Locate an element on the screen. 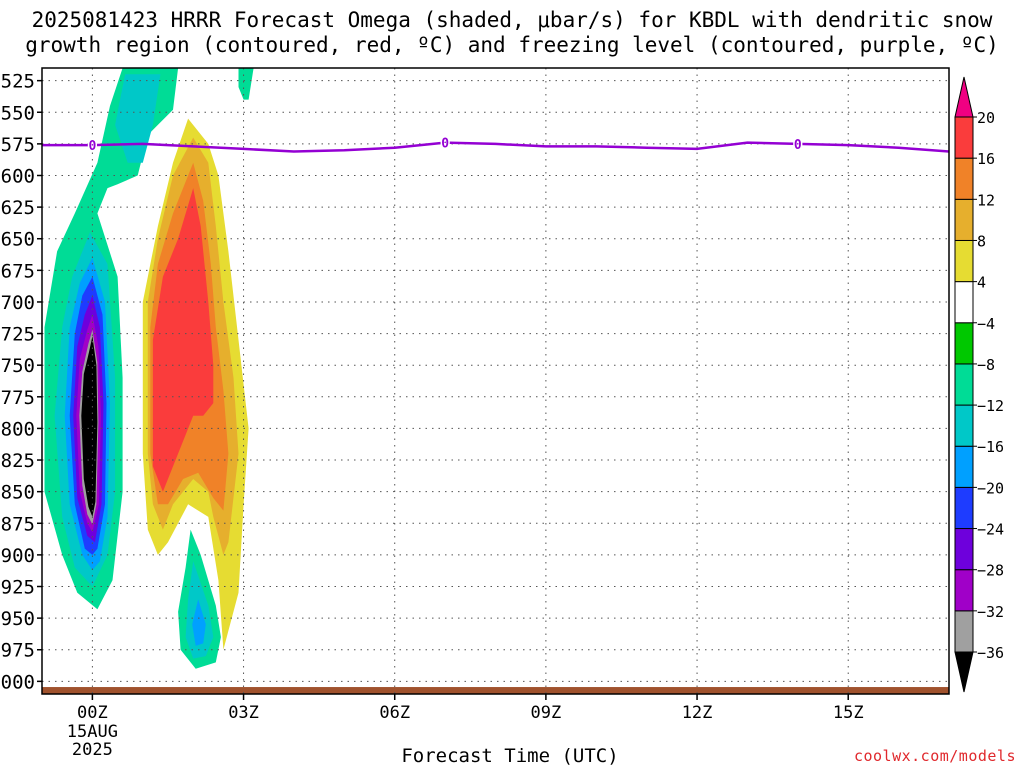  y-tick-label: 725 is located at coordinates (18, 335).